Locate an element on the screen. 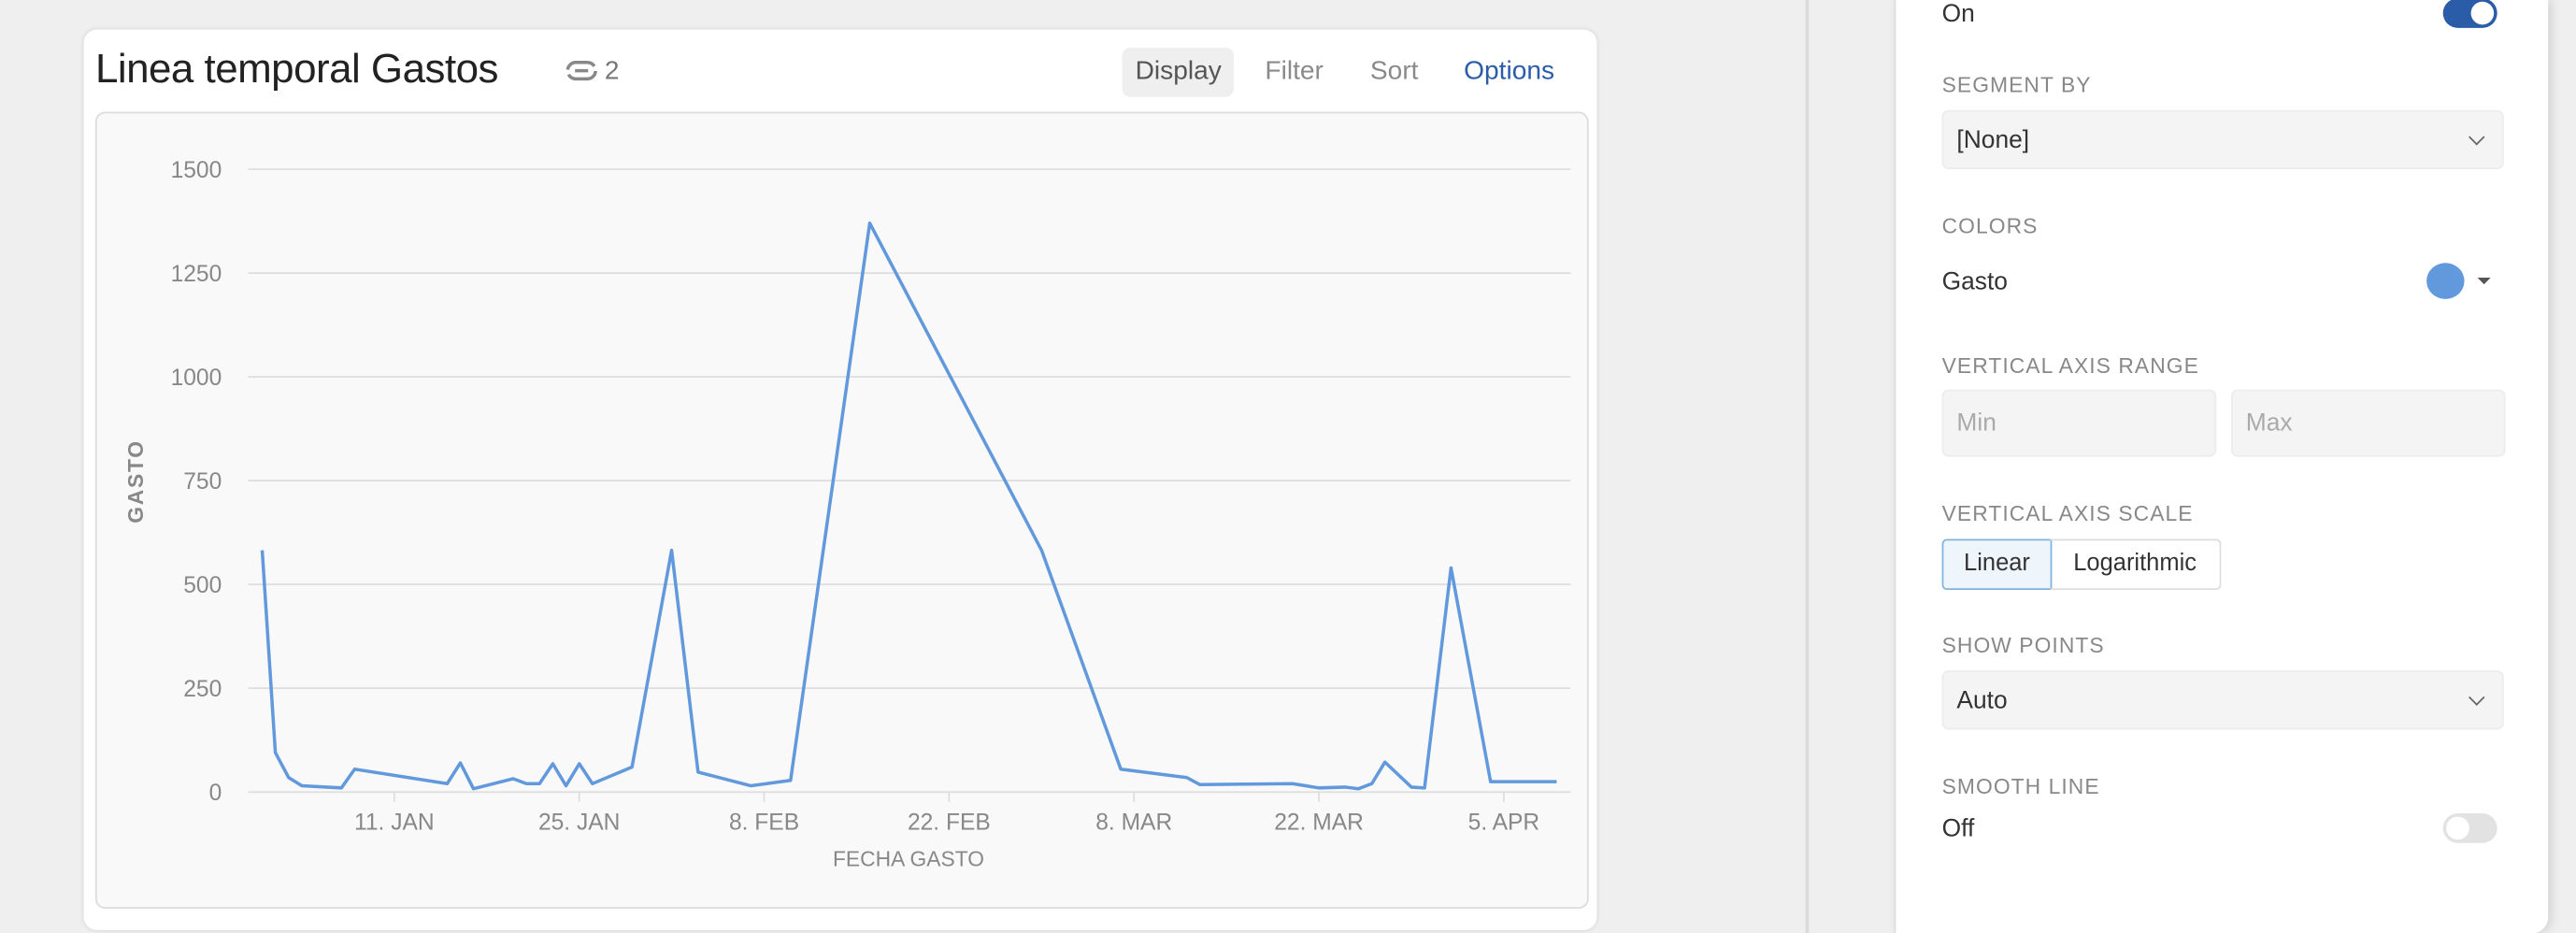  x-tick-label: 11. JAN is located at coordinates (394, 823).